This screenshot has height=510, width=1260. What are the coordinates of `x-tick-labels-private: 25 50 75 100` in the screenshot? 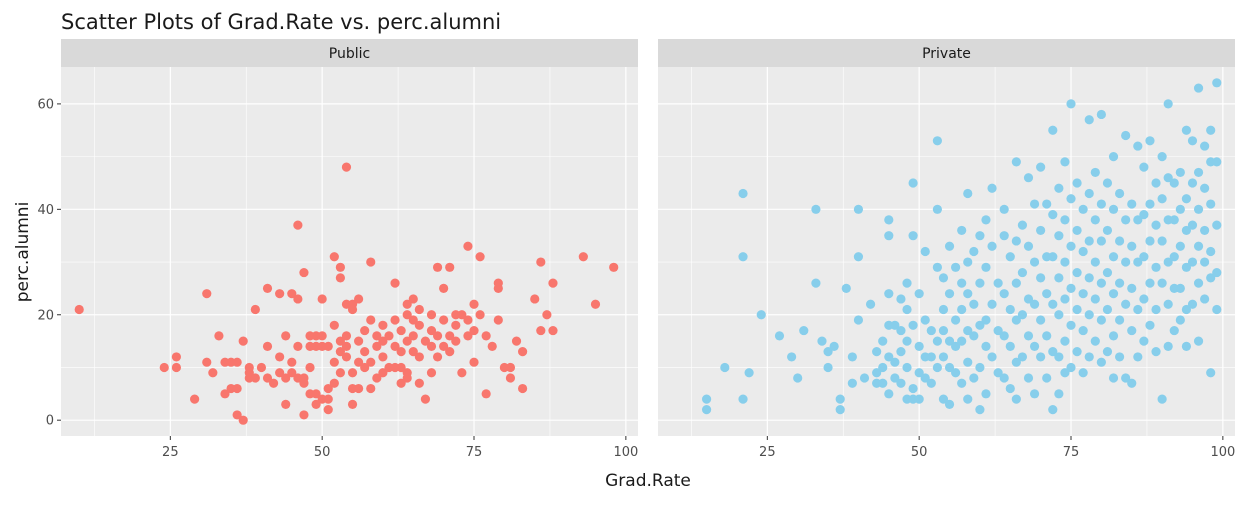 It's located at (997, 448).